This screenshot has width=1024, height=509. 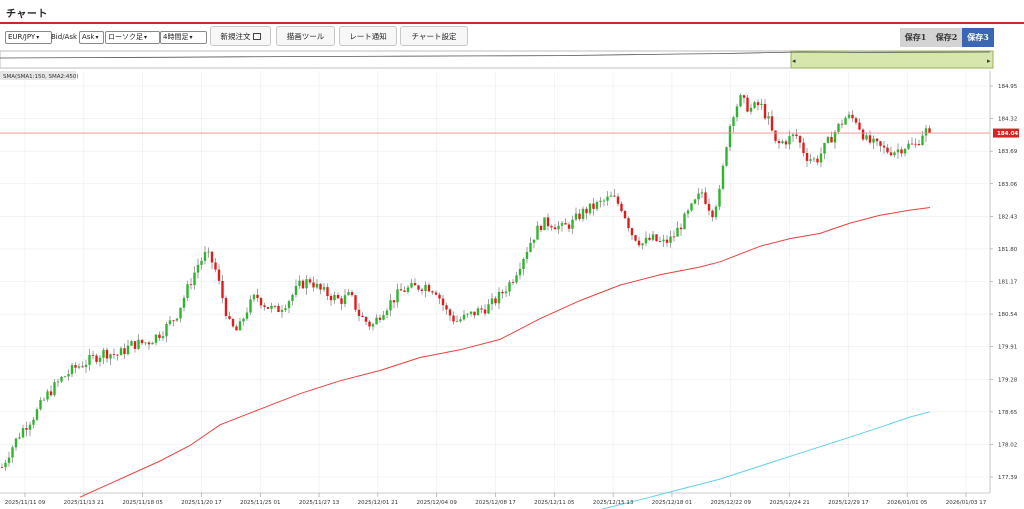 I want to click on drawing-tools-button: 描画ツール, so click(x=305, y=36).